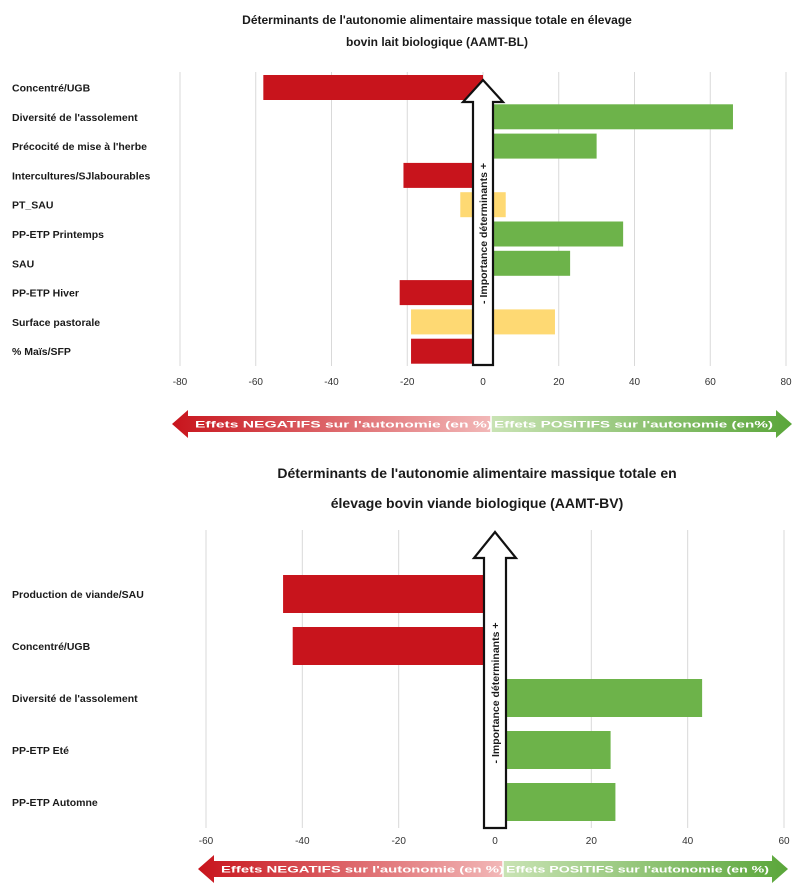 The width and height of the screenshot is (794, 885). I want to click on category-label: PP-ETP Eté, so click(40, 751).